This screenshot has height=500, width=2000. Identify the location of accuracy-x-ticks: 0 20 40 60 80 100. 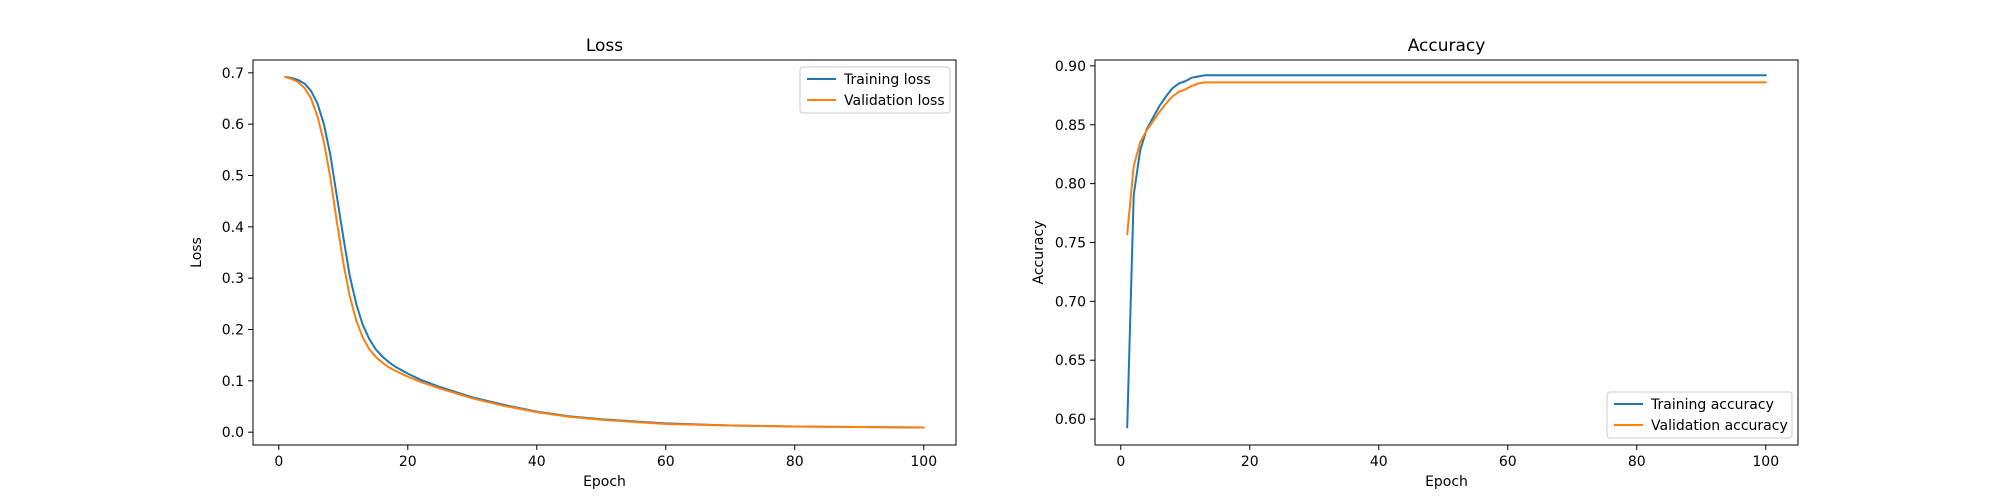
(1447, 457).